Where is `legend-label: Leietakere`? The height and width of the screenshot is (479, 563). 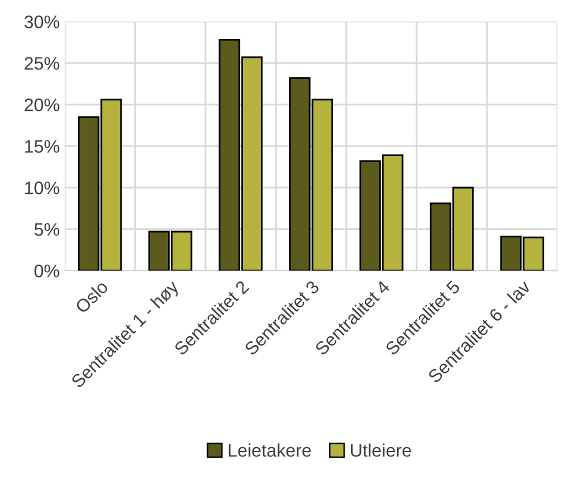
legend-label: Leietakere is located at coordinates (269, 450).